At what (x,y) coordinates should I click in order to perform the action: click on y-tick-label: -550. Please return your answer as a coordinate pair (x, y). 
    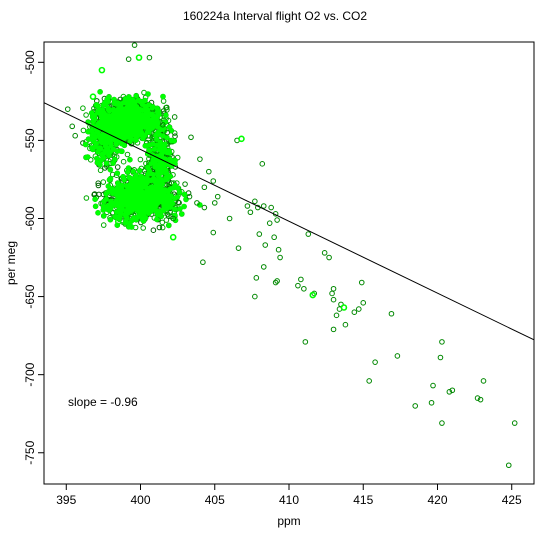
    Looking at the image, I should click on (30, 140).